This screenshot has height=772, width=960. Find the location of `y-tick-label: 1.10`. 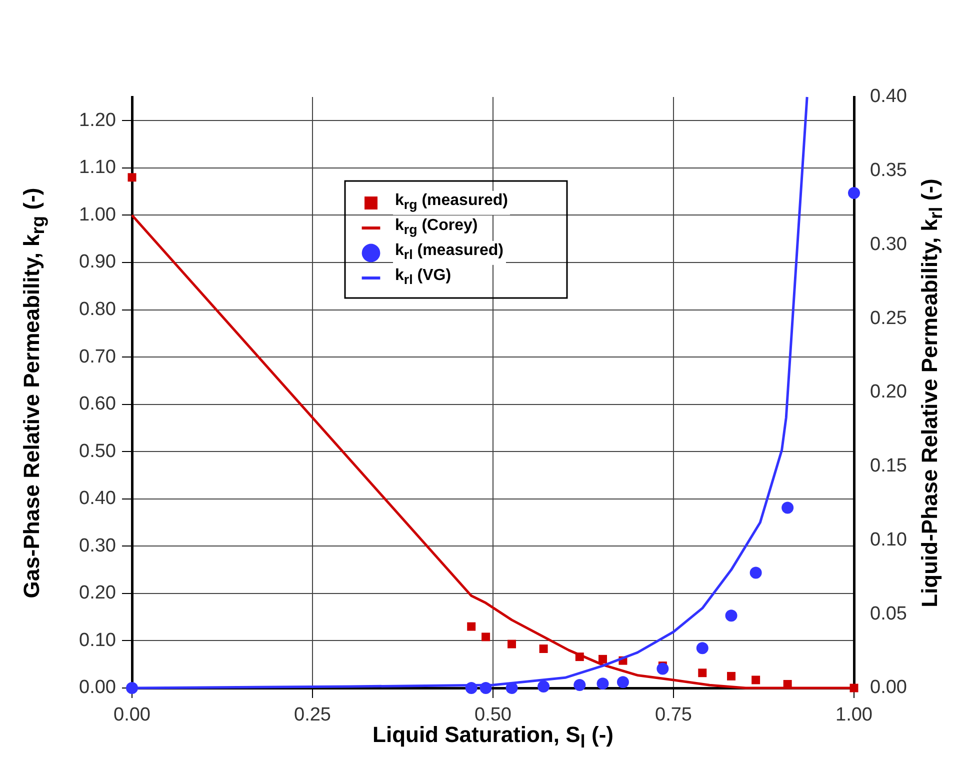

y-tick-label: 1.10 is located at coordinates (97, 167).